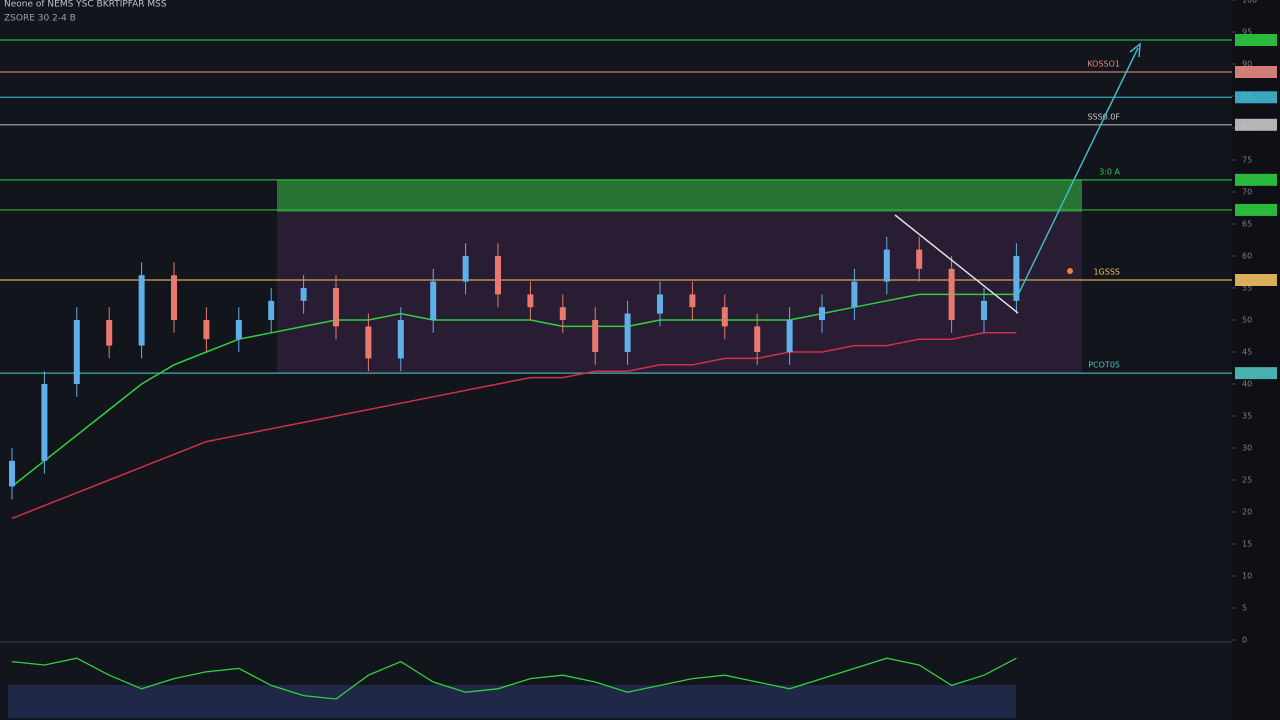 This screenshot has width=1280, height=720. Describe the element at coordinates (1247, 288) in the screenshot. I see `y-tick-label: 55` at that location.